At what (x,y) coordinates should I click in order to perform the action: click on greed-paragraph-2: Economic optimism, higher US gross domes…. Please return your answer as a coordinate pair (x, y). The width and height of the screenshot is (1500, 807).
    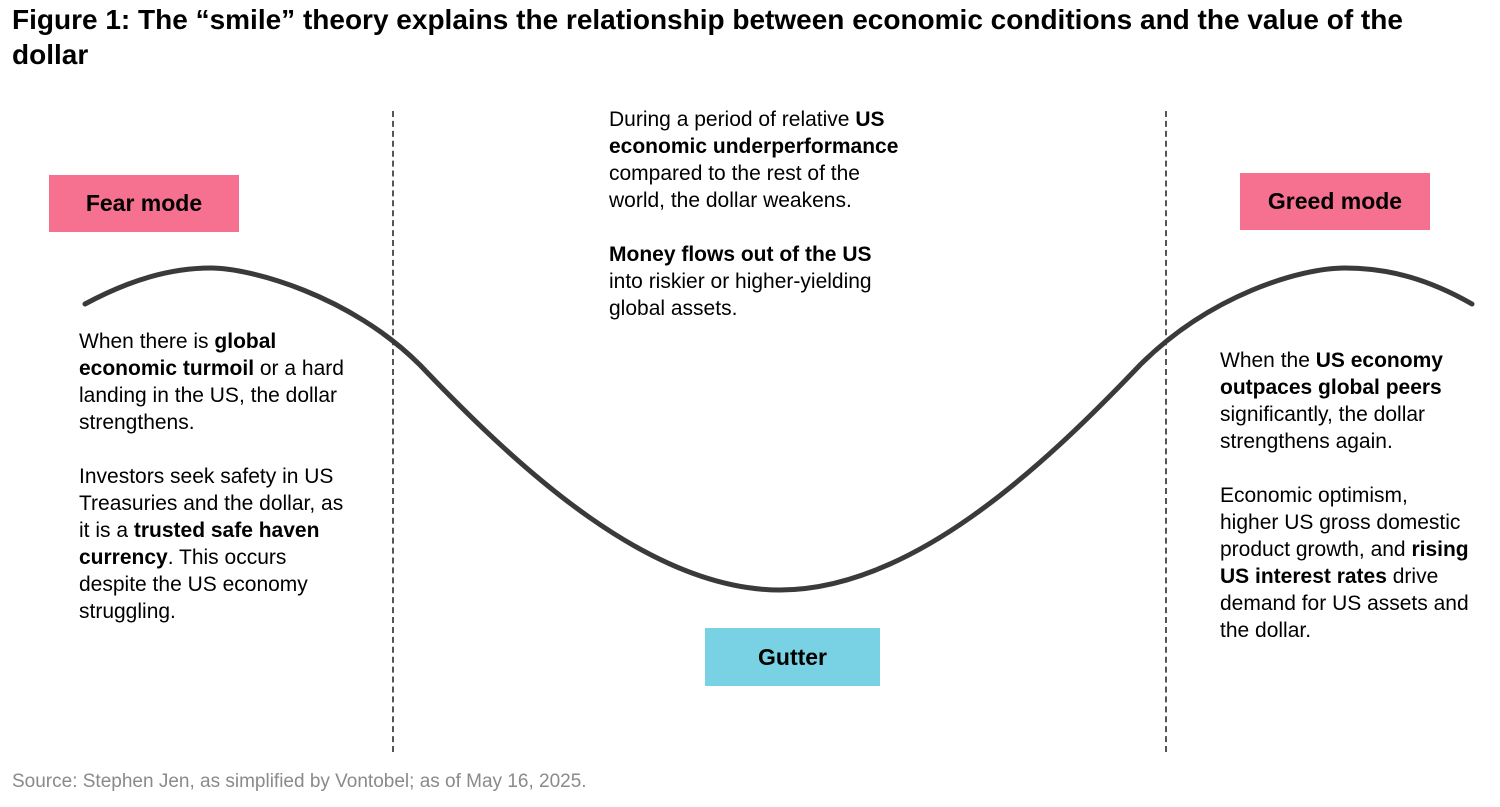
    Looking at the image, I should click on (1344, 563).